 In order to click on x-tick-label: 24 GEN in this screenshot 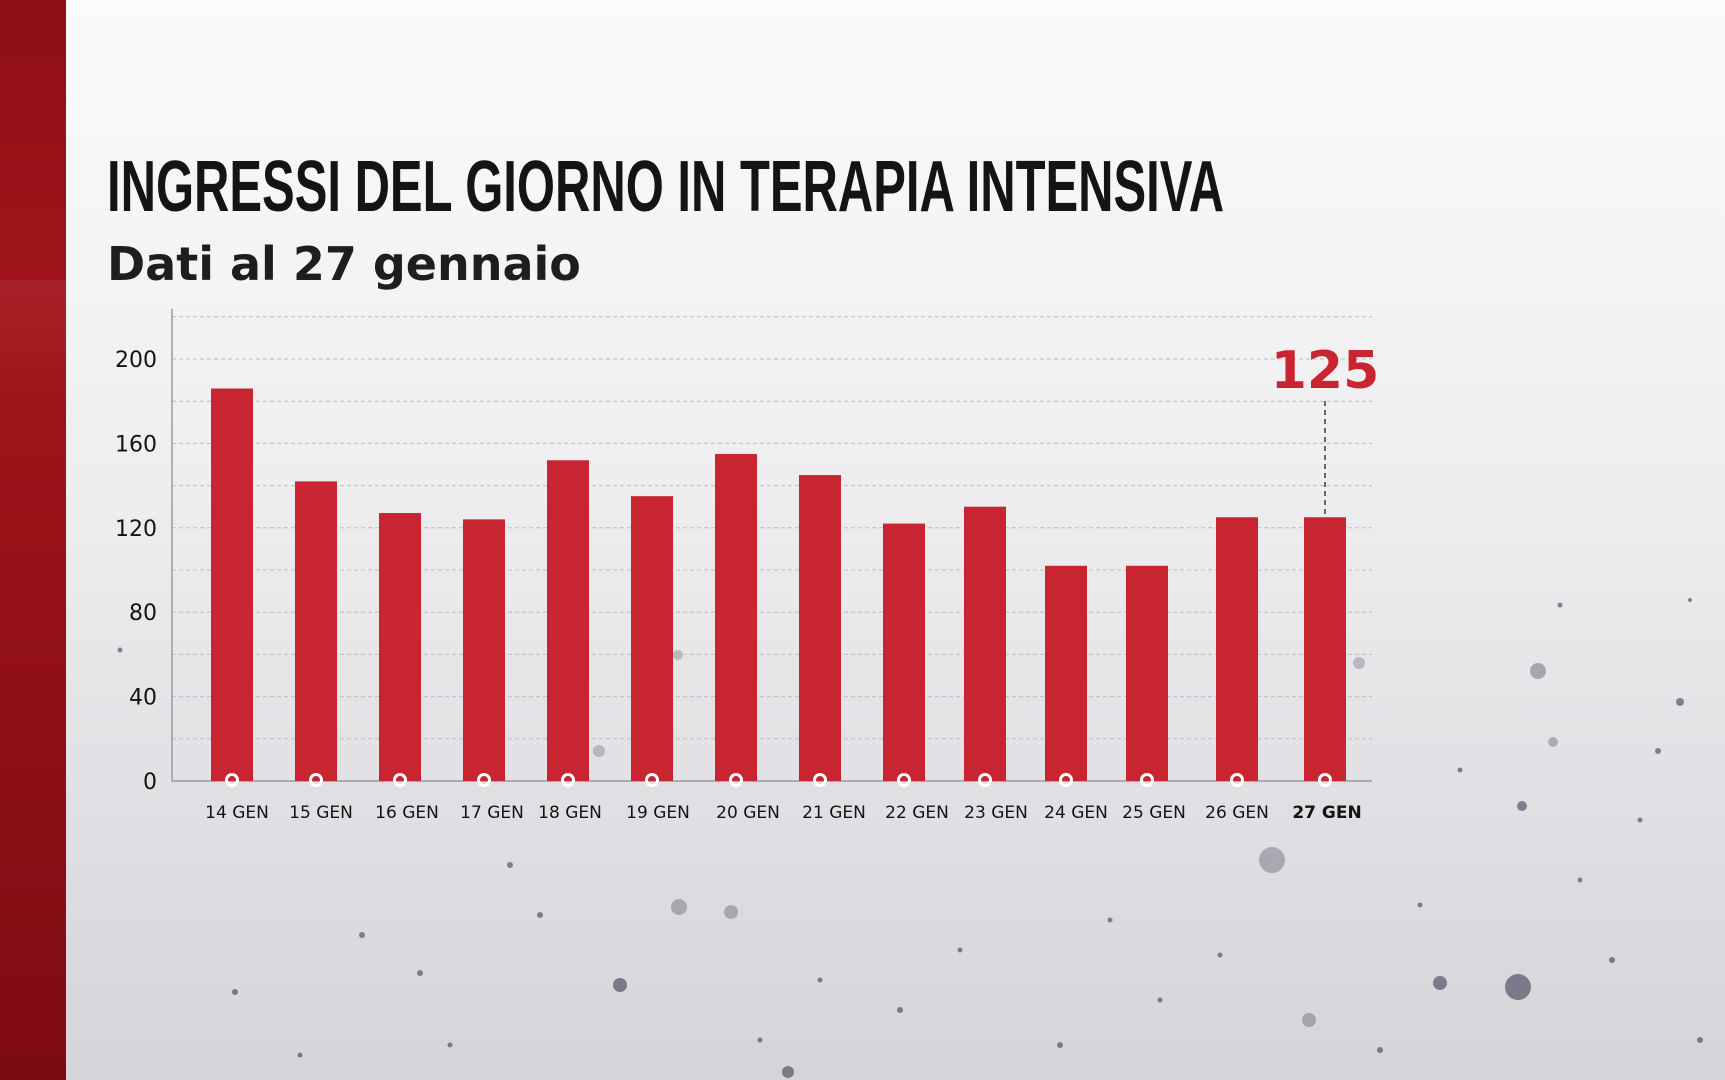, I will do `click(1076, 813)`.